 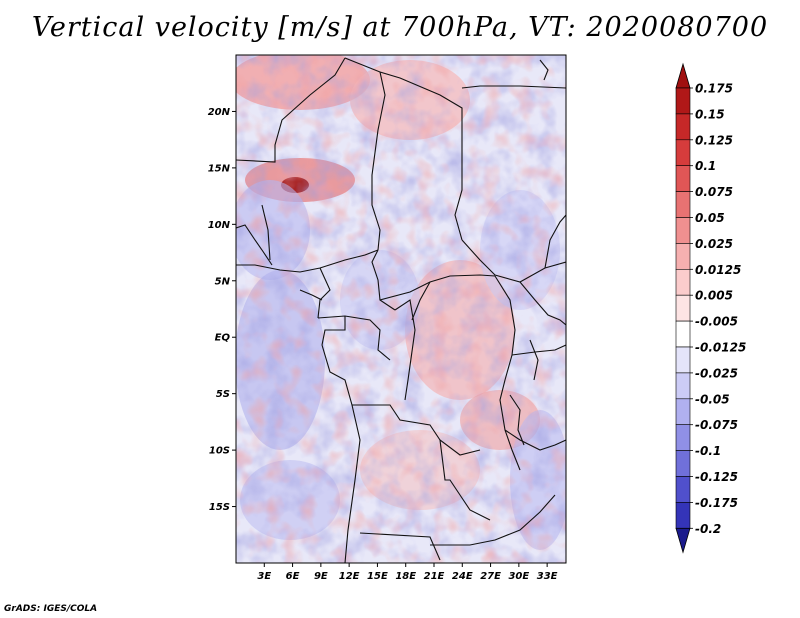 What do you see at coordinates (714, 140) in the screenshot?
I see `colorbar-label: 0.125` at bounding box center [714, 140].